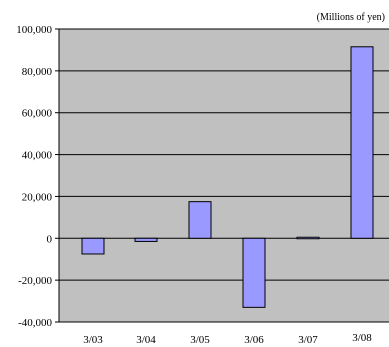  I want to click on x-tick-label: 3/04, so click(146, 340).